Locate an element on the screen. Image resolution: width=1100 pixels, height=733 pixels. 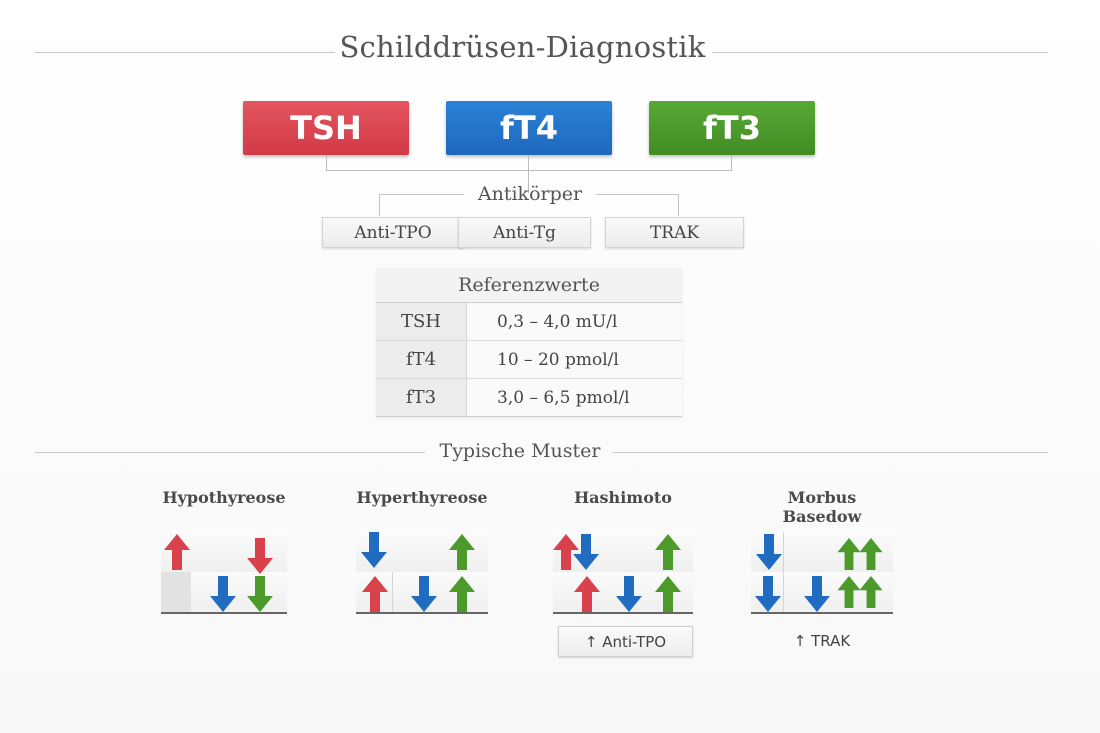
page-title: Schilddrüsen-Diagnostik is located at coordinates (522, 47).